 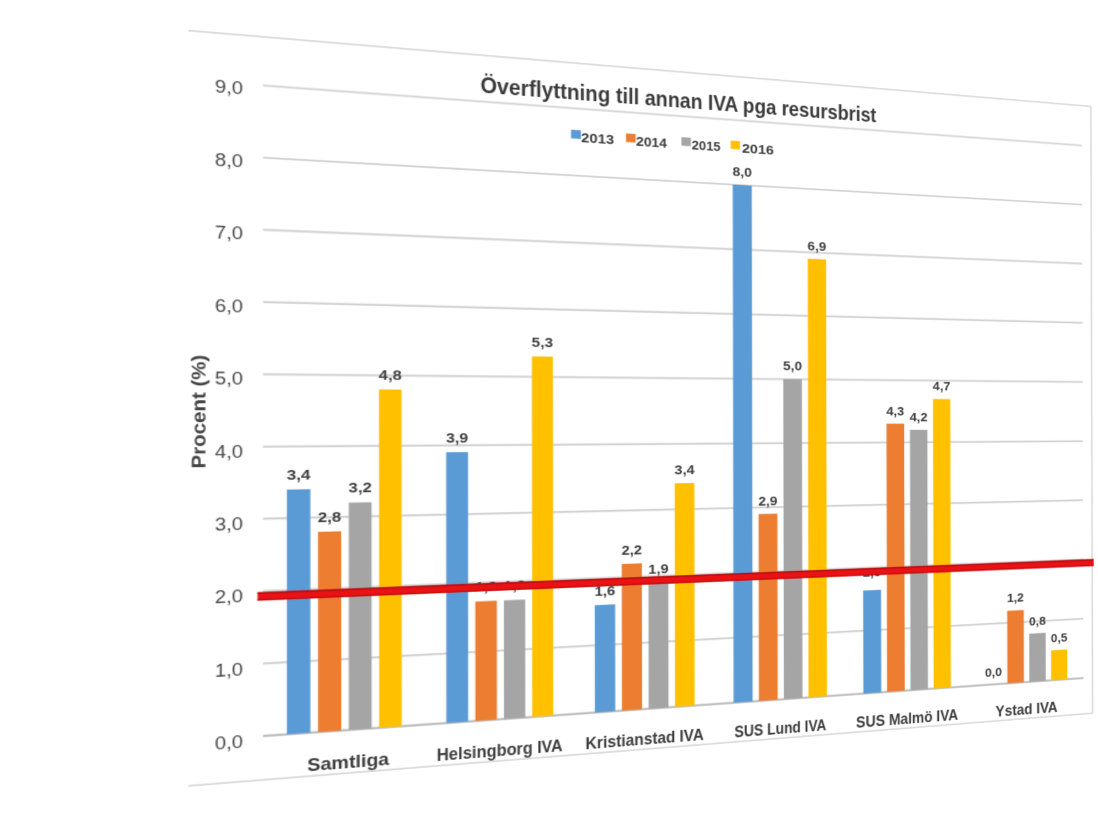 What do you see at coordinates (651, 142) in the screenshot?
I see `svg-text: 2014` at bounding box center [651, 142].